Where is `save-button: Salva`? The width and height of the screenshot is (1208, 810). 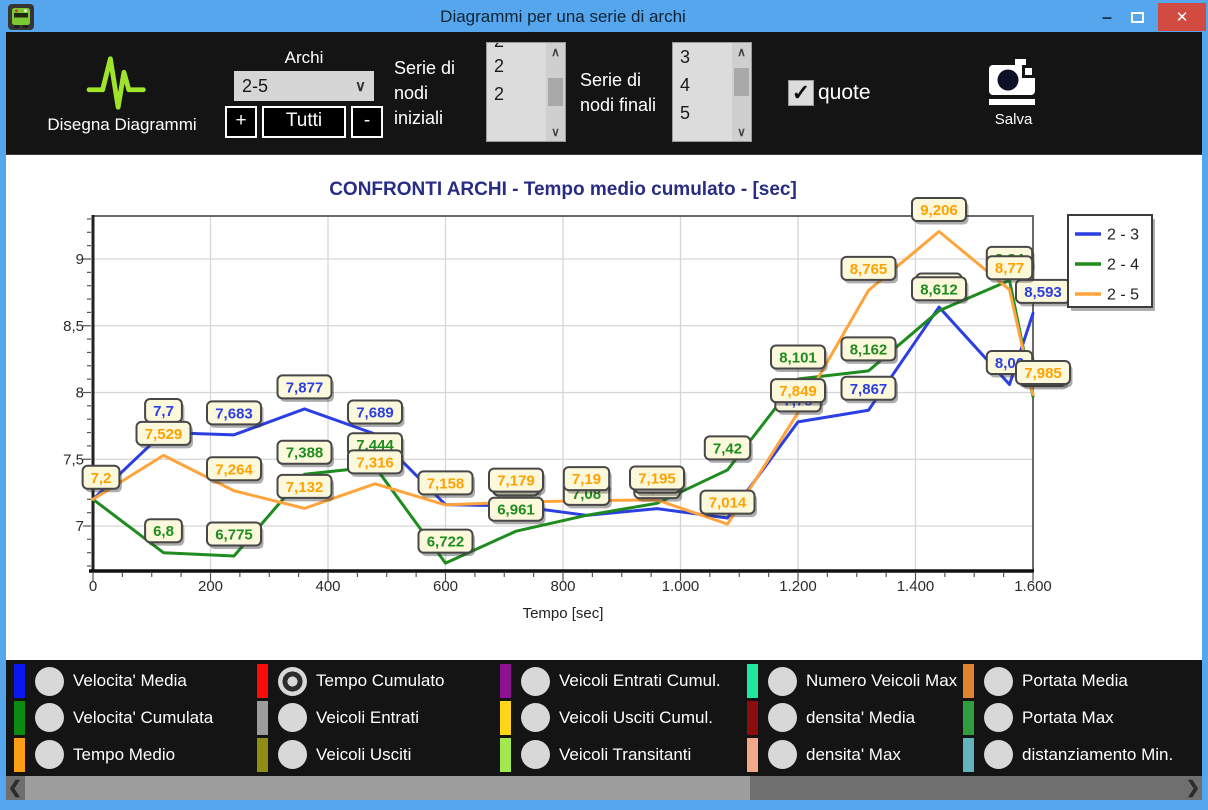 save-button: Salva is located at coordinates (1013, 93).